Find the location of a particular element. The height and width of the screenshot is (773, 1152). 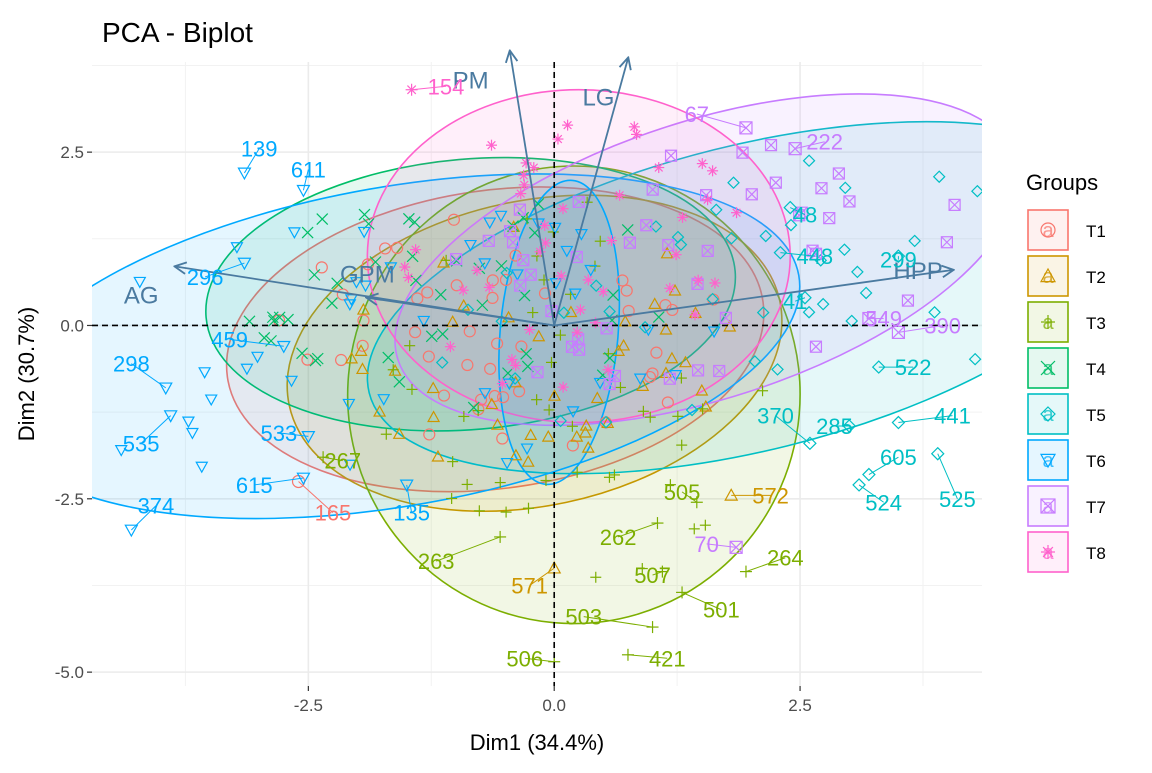

variable-label-PM: PM is located at coordinates (471, 80).